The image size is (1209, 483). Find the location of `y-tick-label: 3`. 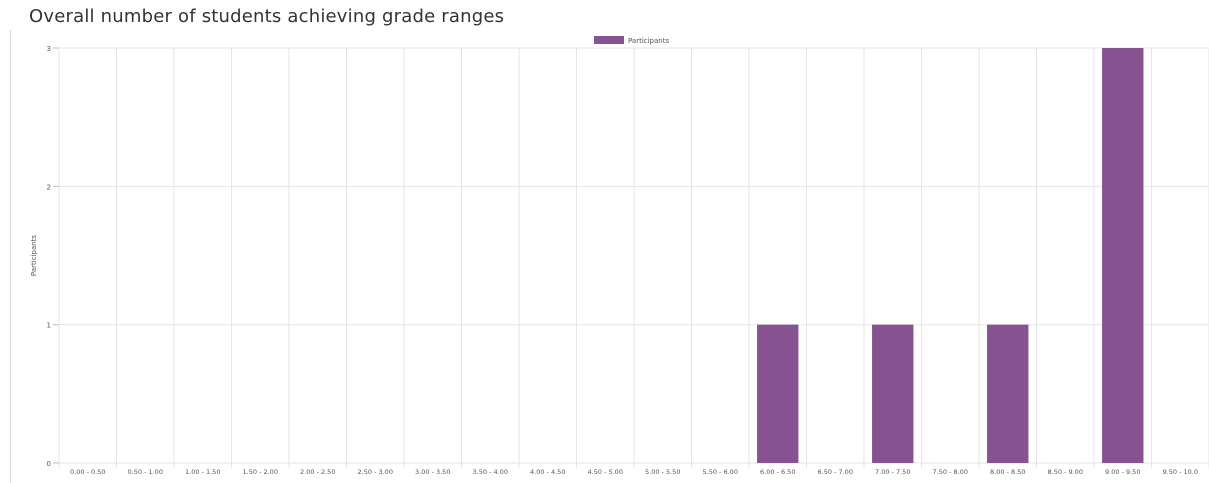

y-tick-label: 3 is located at coordinates (49, 49).